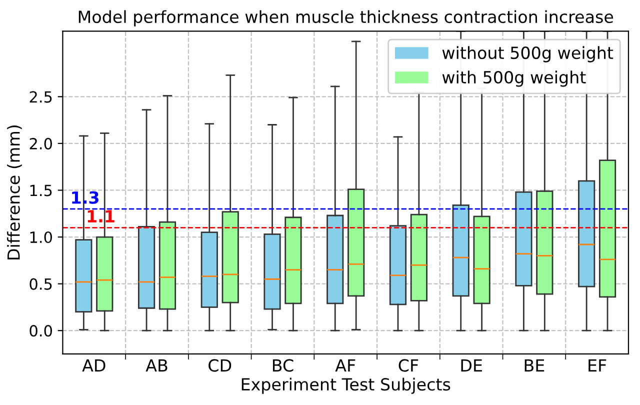  Describe the element at coordinates (157, 365) in the screenshot. I see `x-tick-label: AB` at that location.